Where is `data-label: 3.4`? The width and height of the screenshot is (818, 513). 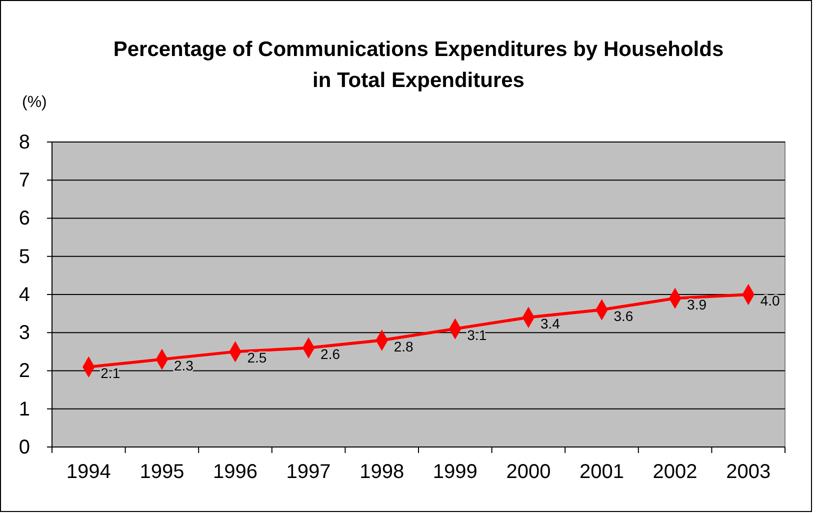
data-label: 3.4 is located at coordinates (550, 323).